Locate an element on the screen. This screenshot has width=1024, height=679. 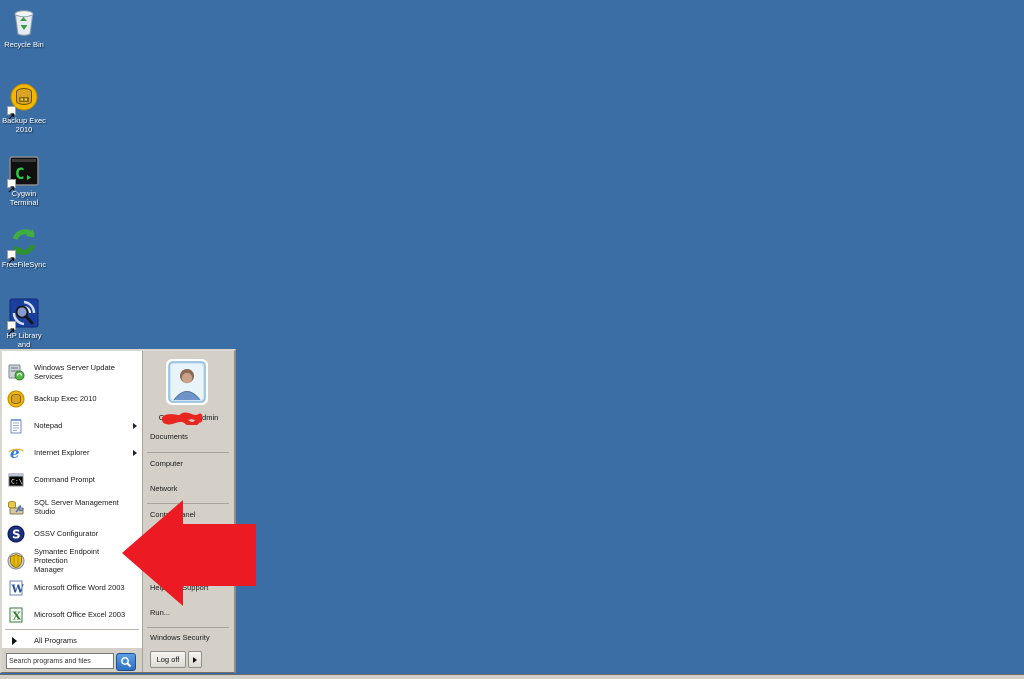
menu-item-microsoft-office-word-2003: W Microsoft Office Word 2003 is located at coordinates (72, 587).